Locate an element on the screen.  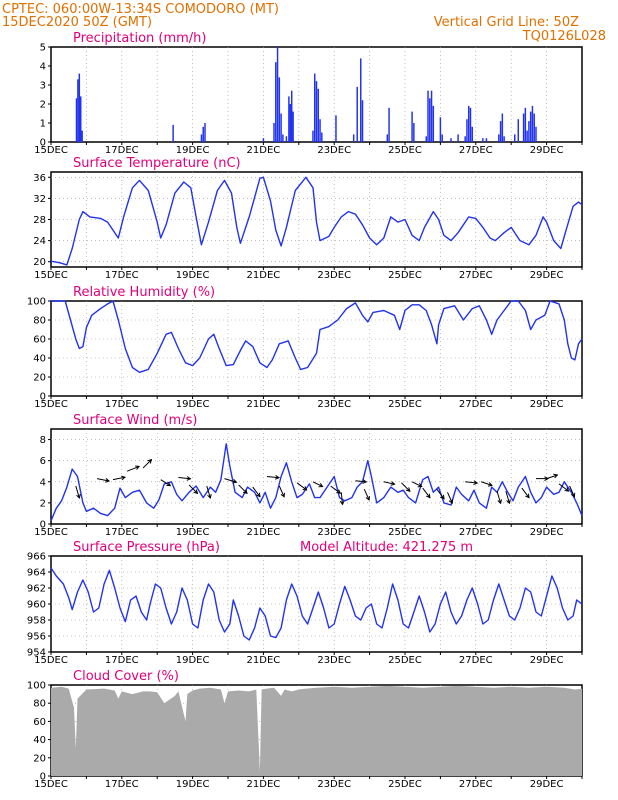
wind-ytick-label: 4 is located at coordinates (43, 482).